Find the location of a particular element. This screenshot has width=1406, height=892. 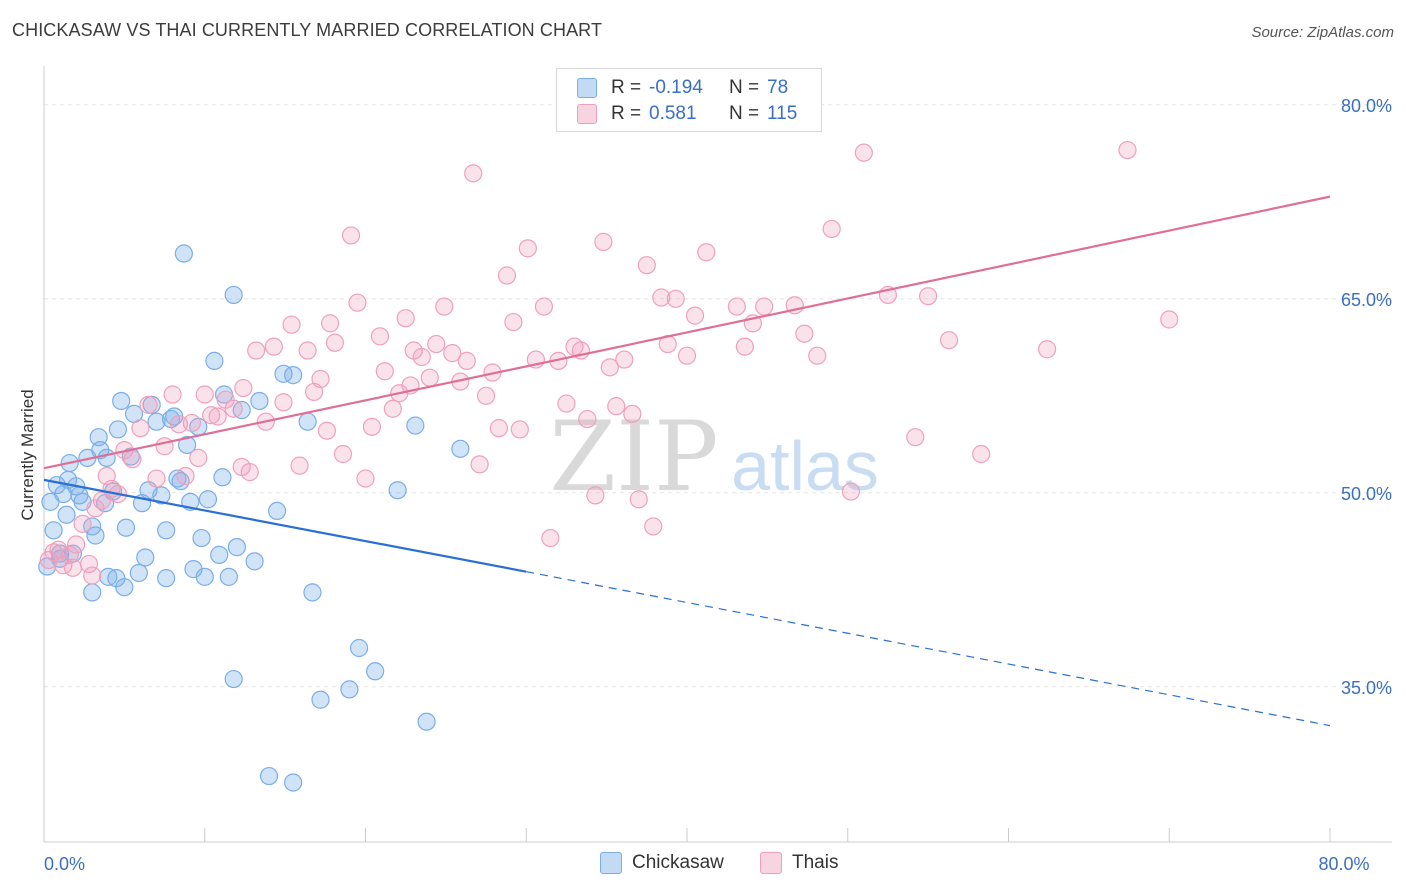

legend-item-chickasaw: Chickasaw is located at coordinates (662, 863).